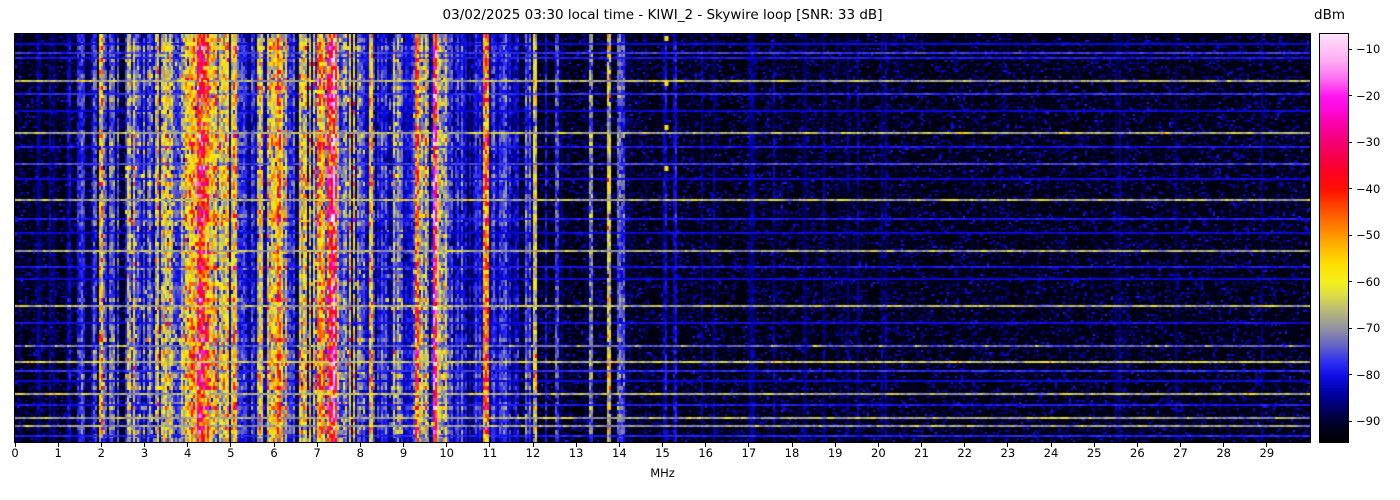 This screenshot has width=1400, height=500. I want to click on x-tick-label: 25, so click(1094, 453).